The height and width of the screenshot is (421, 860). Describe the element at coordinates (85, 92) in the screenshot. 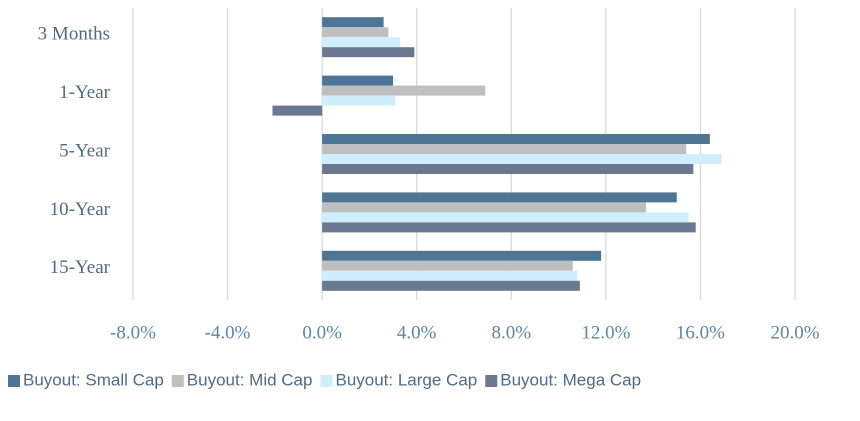

I see `category-label: 1-Year` at that location.